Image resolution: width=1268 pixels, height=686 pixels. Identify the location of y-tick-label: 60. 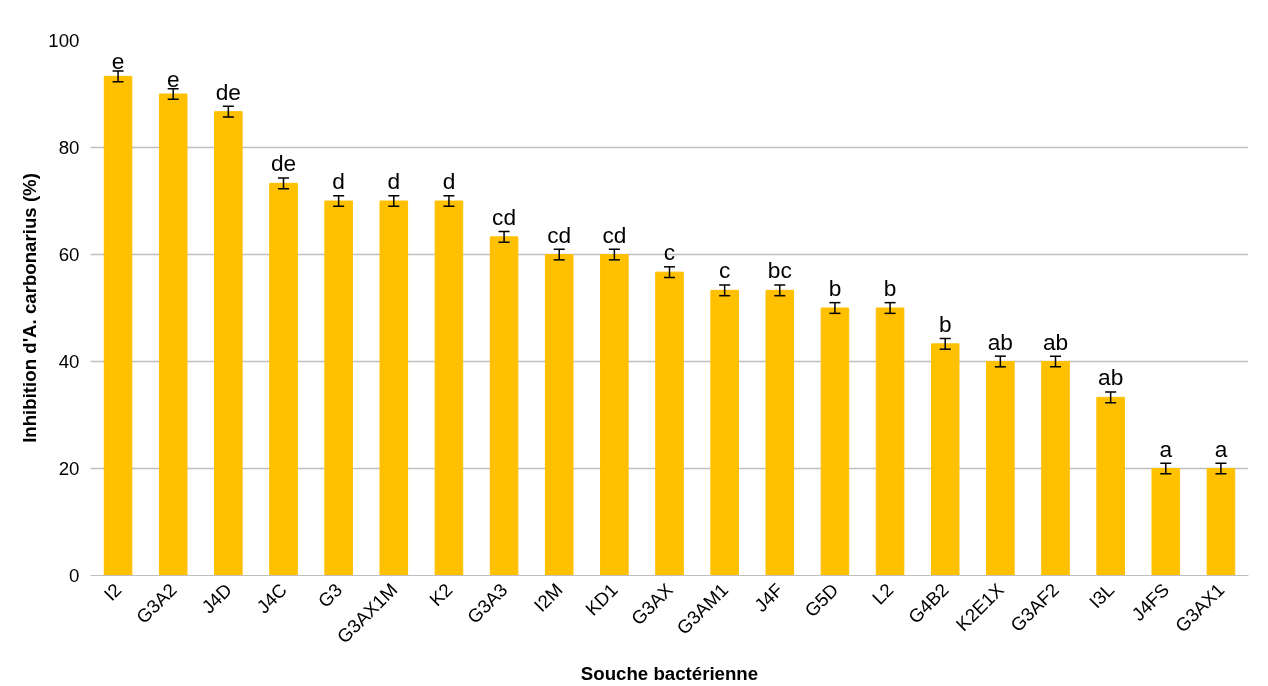
(69, 254).